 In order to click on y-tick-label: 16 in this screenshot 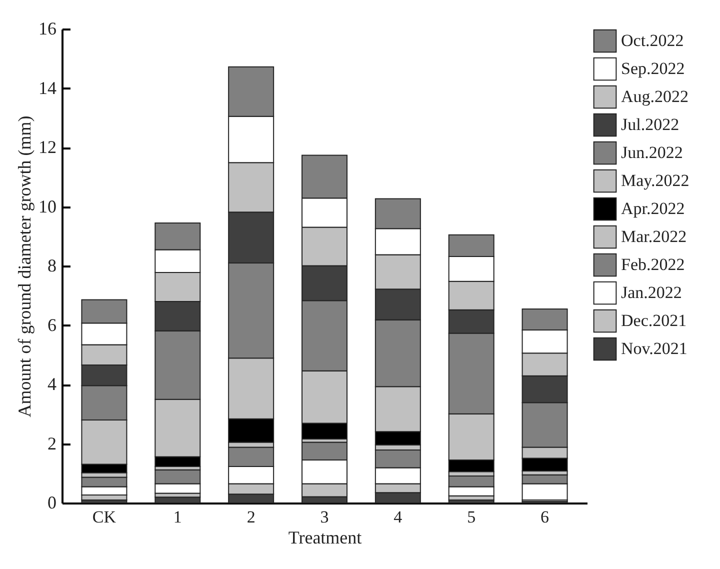, I will do `click(47, 28)`.